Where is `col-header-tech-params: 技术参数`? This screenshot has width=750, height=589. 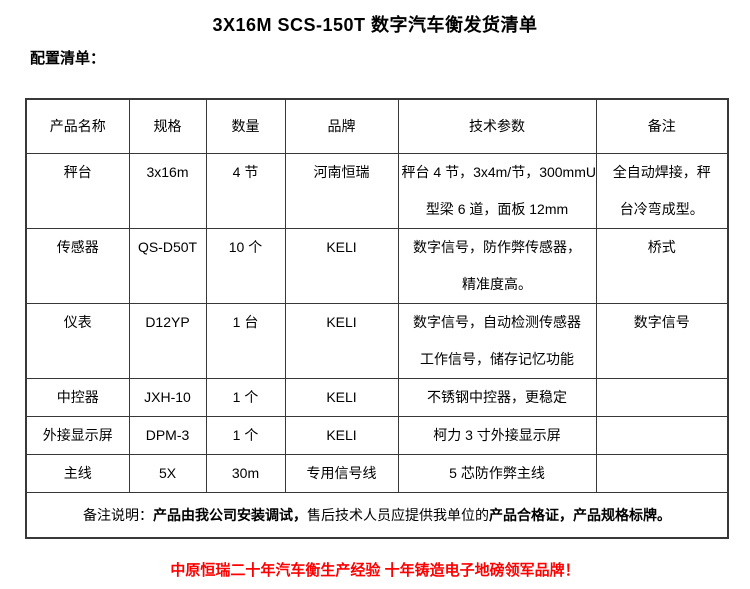 col-header-tech-params: 技术参数 is located at coordinates (497, 126).